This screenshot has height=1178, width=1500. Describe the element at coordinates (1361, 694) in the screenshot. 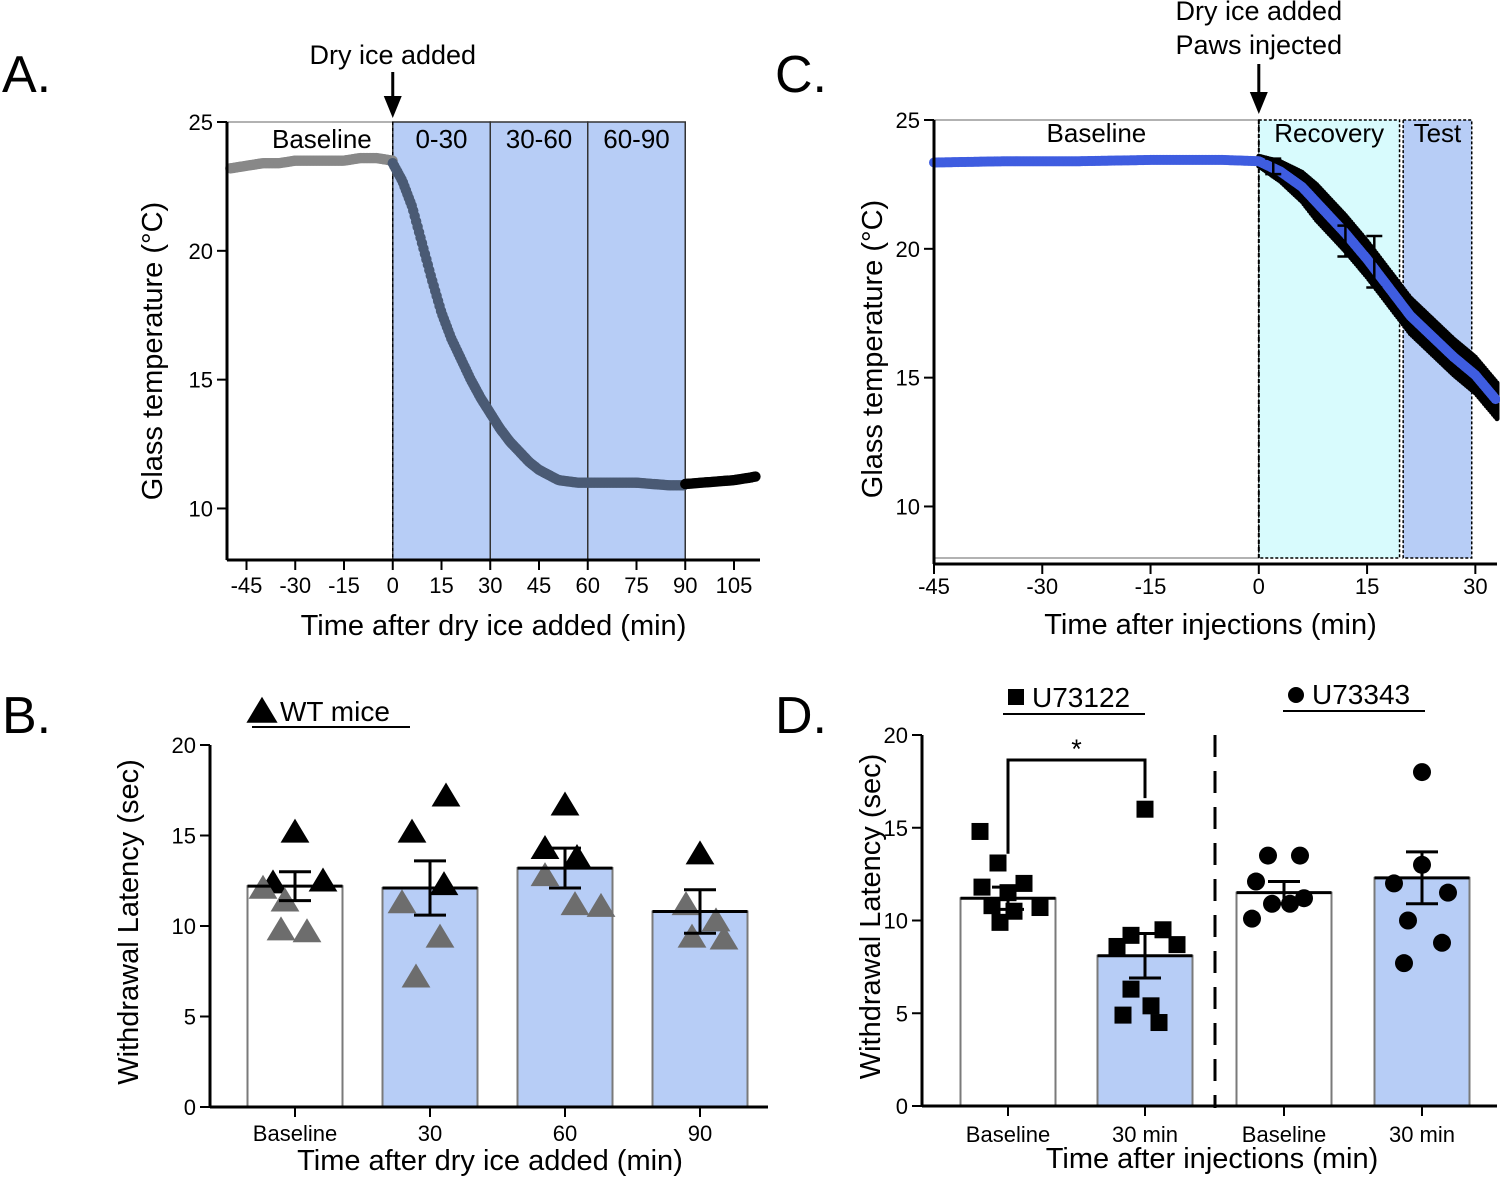

I see `legend-label-u73343: U73343` at that location.